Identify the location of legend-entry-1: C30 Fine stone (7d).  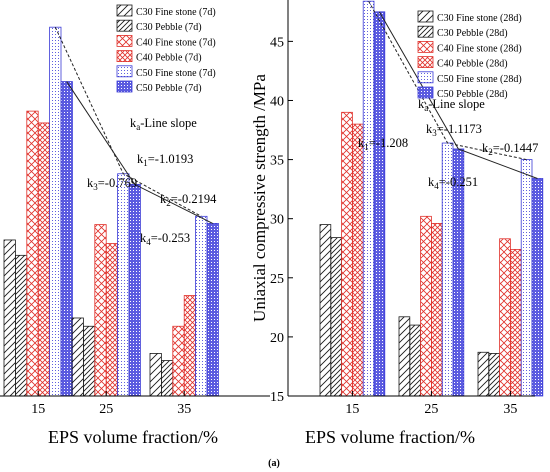
(176, 12).